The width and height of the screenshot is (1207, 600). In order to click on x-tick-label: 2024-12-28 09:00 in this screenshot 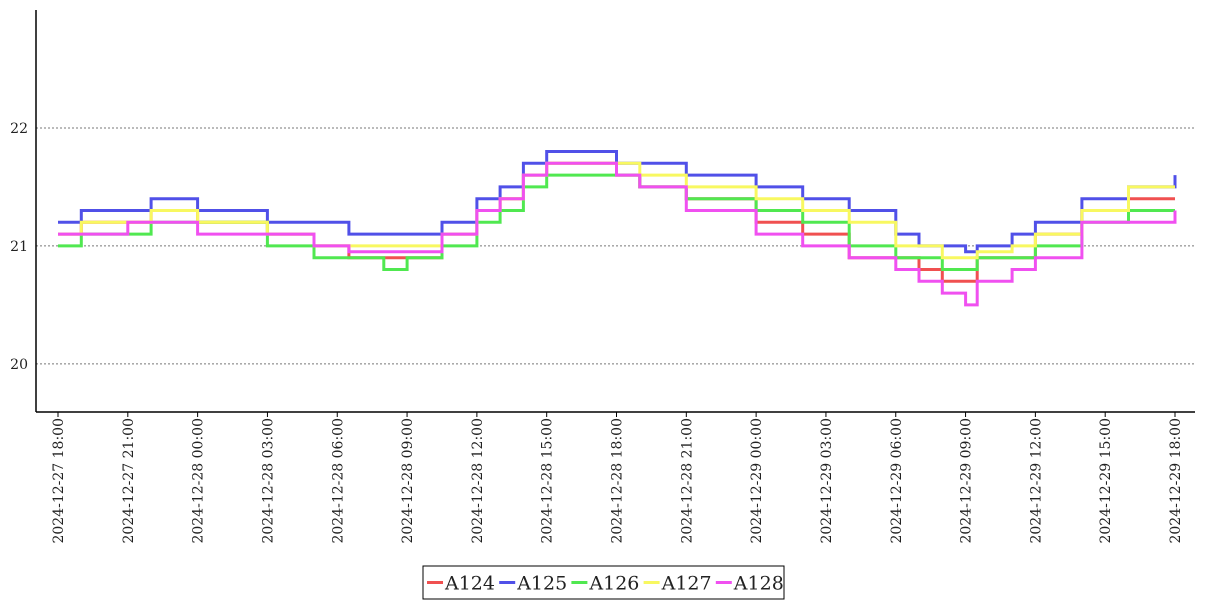, I will do `click(408, 481)`.